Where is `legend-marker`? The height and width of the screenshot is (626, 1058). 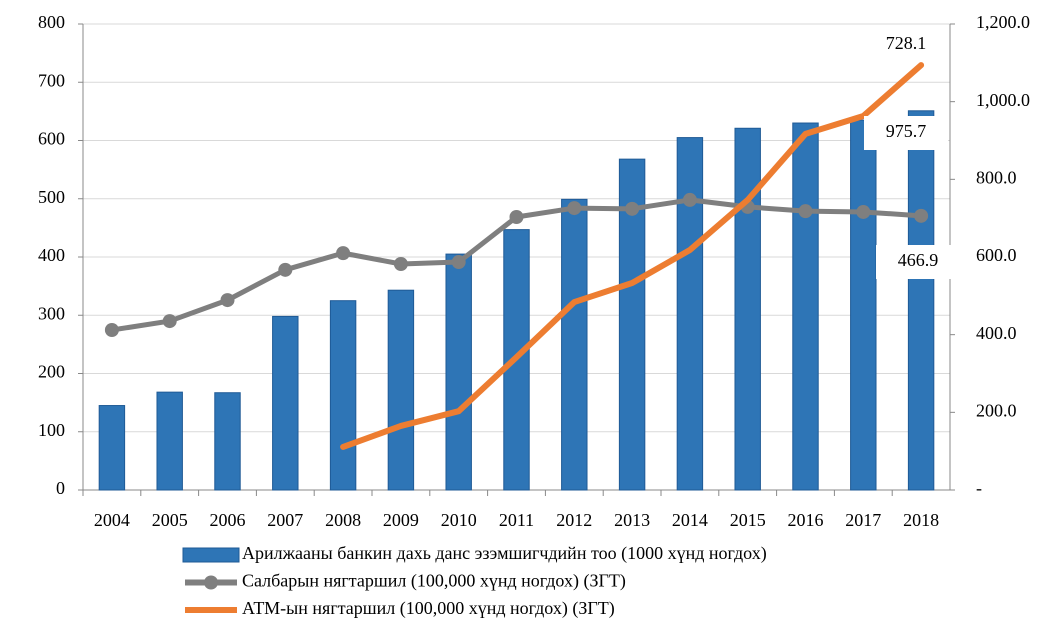
legend-marker is located at coordinates (211, 582).